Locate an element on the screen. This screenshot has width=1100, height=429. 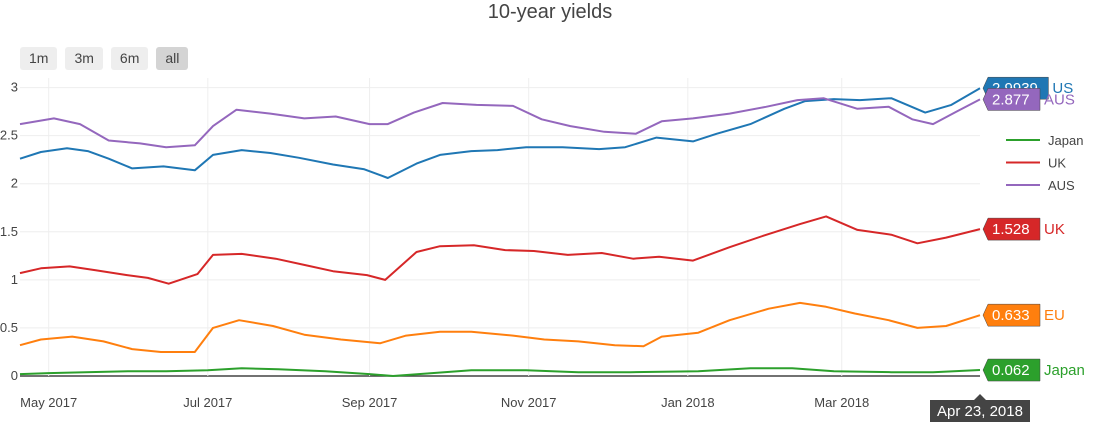
value-tag-name-japan: Japan is located at coordinates (1064, 370).